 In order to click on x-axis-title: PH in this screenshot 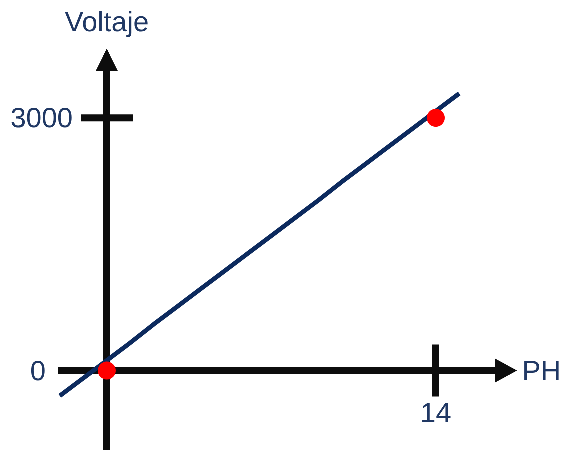, I will do `click(542, 370)`.